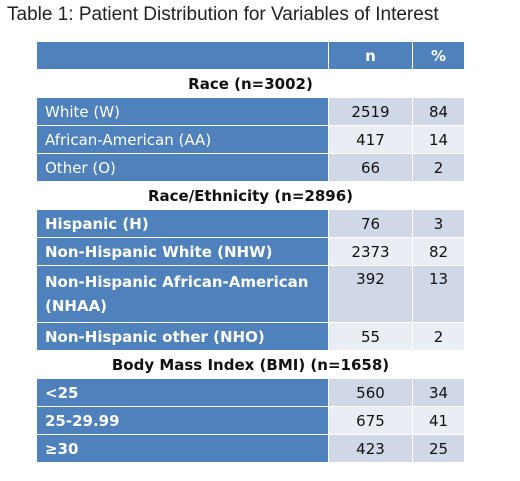 The width and height of the screenshot is (520, 481). Describe the element at coordinates (182, 251) in the screenshot. I see `row-label: Non-Hispanic White (NHW)` at that location.